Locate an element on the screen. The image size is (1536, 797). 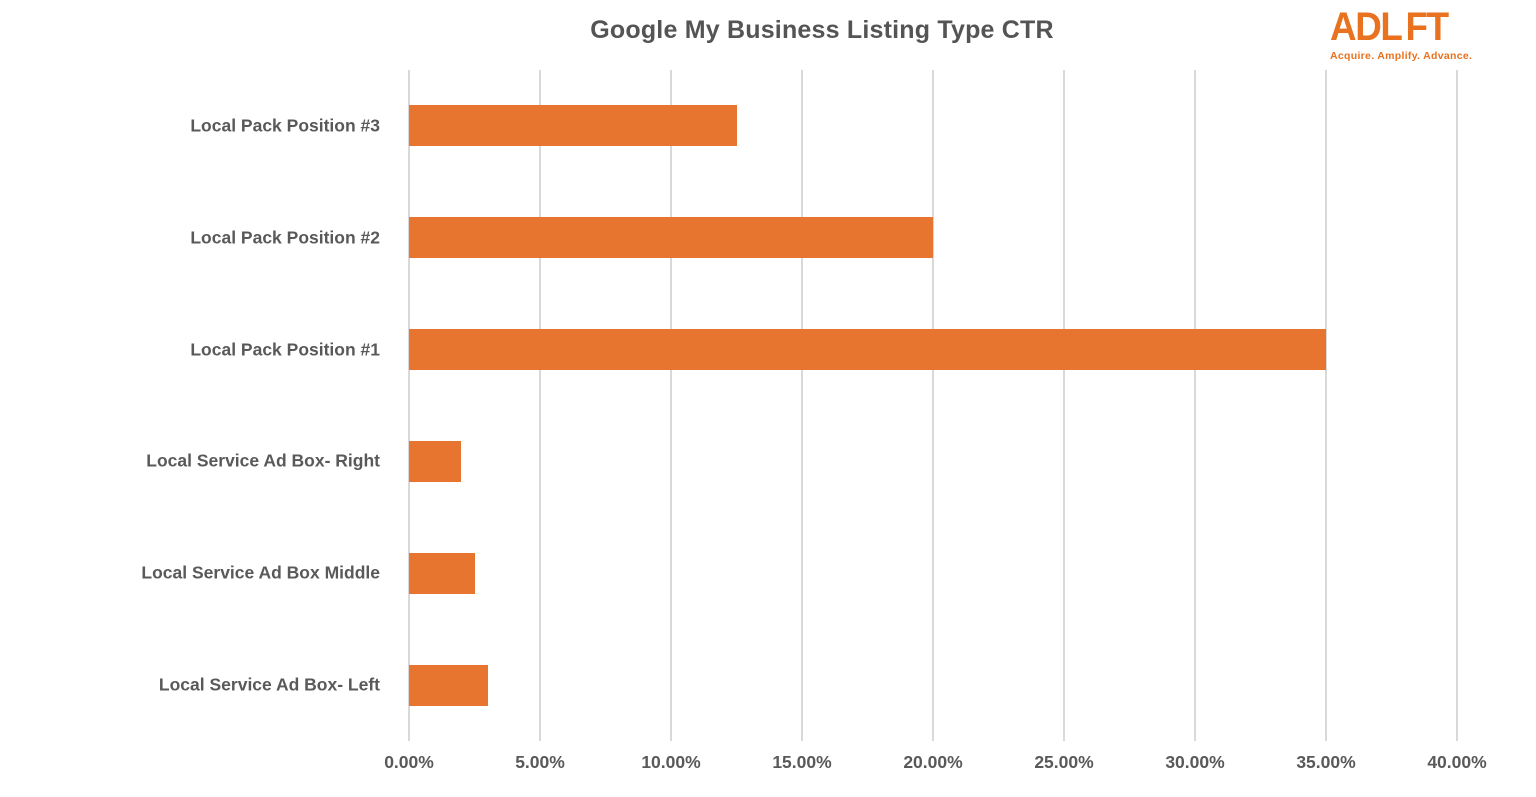
adlift-tagline: Acquire. Amplify. Advance. is located at coordinates (1401, 56).